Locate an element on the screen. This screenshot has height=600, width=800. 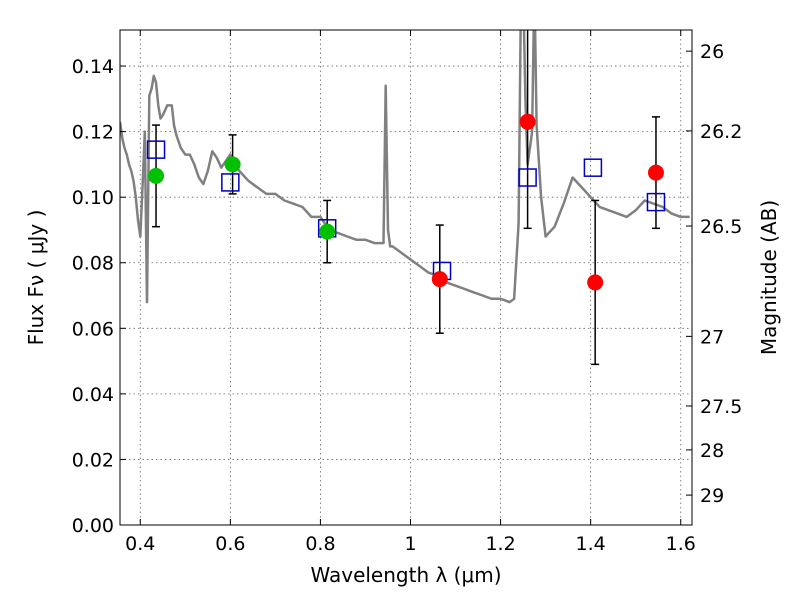
y-tick-label: 0.08 is located at coordinates (93, 264).